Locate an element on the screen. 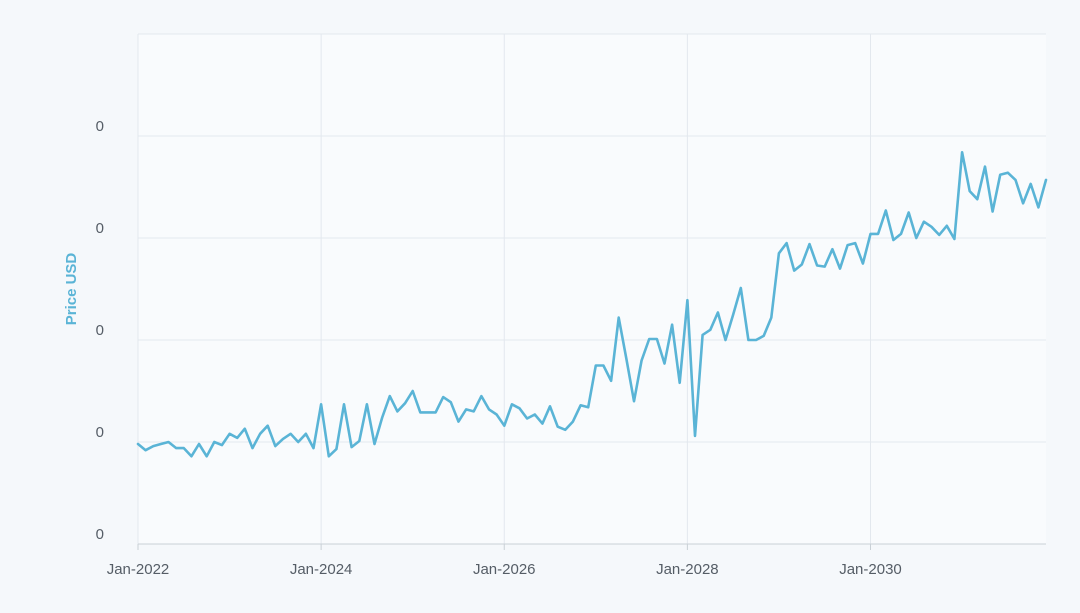 This screenshot has width=1080, height=613. y-axis-title: Price USD is located at coordinates (71, 289).